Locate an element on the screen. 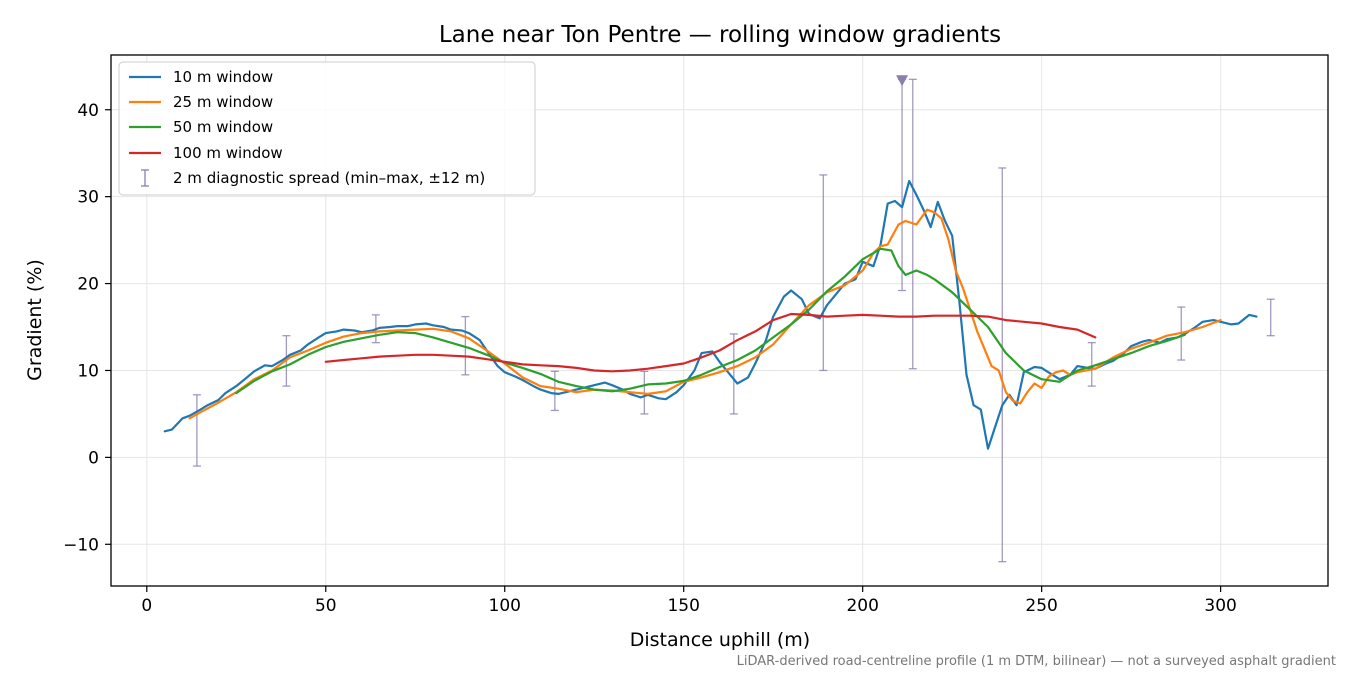 This screenshot has height=679, width=1350. x-tick-label: 250 is located at coordinates (1041, 606).